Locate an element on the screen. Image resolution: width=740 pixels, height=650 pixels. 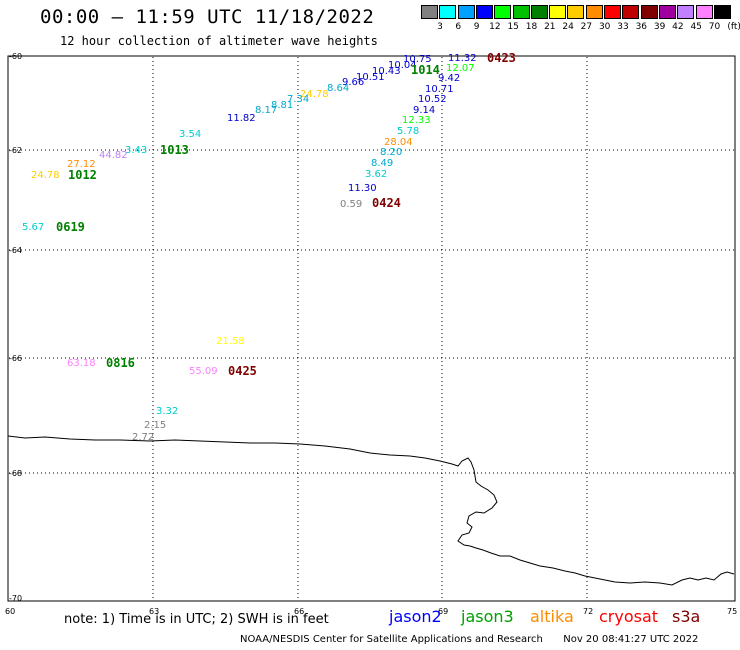
scale-label: 6 is located at coordinates (458, 27).